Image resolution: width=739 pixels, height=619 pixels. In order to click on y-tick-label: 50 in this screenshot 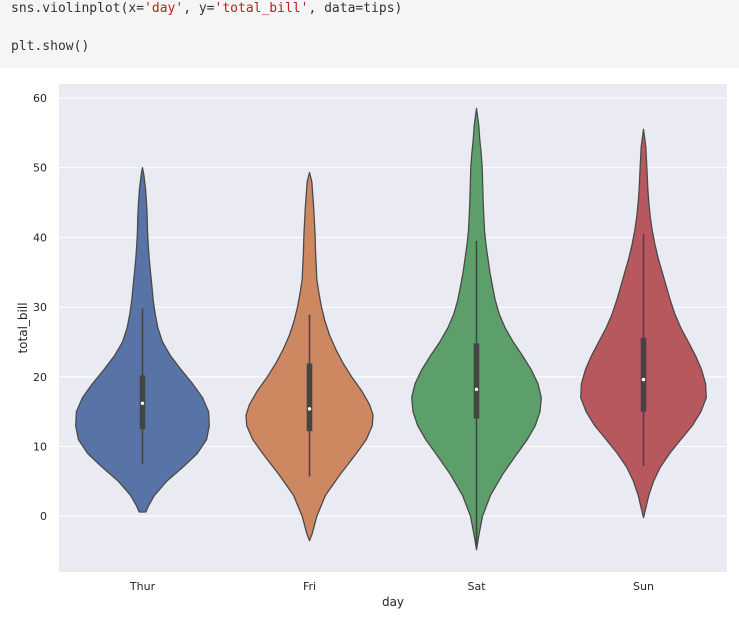, I will do `click(40, 168)`.